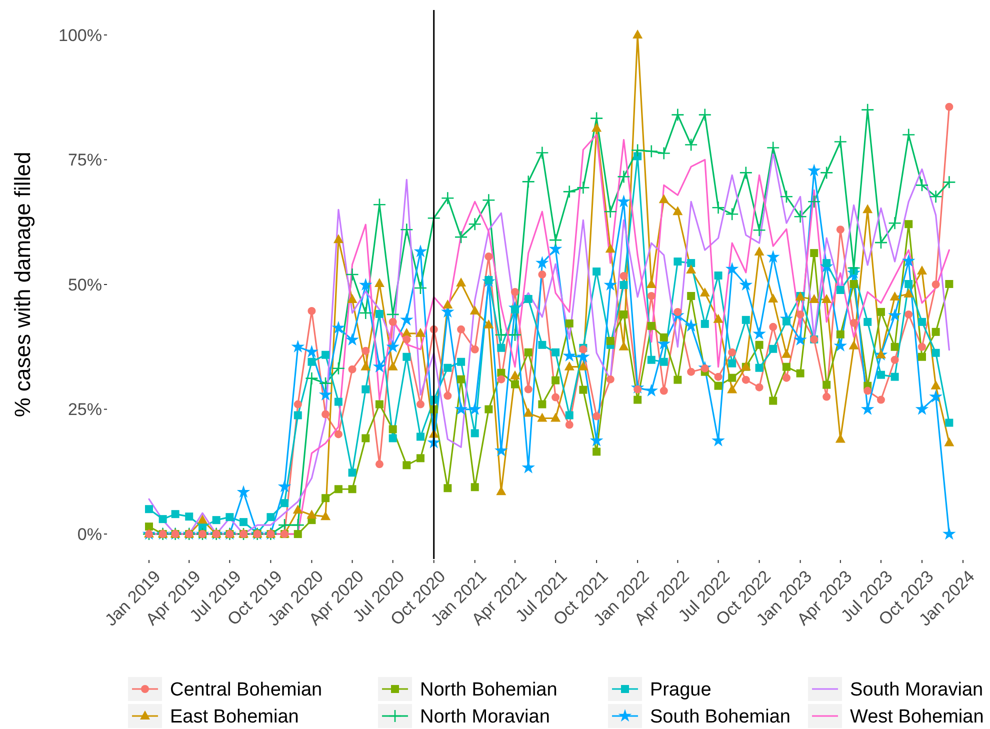 The height and width of the screenshot is (729, 990). What do you see at coordinates (720, 717) in the screenshot?
I see `legend-label: South Bohemian` at bounding box center [720, 717].